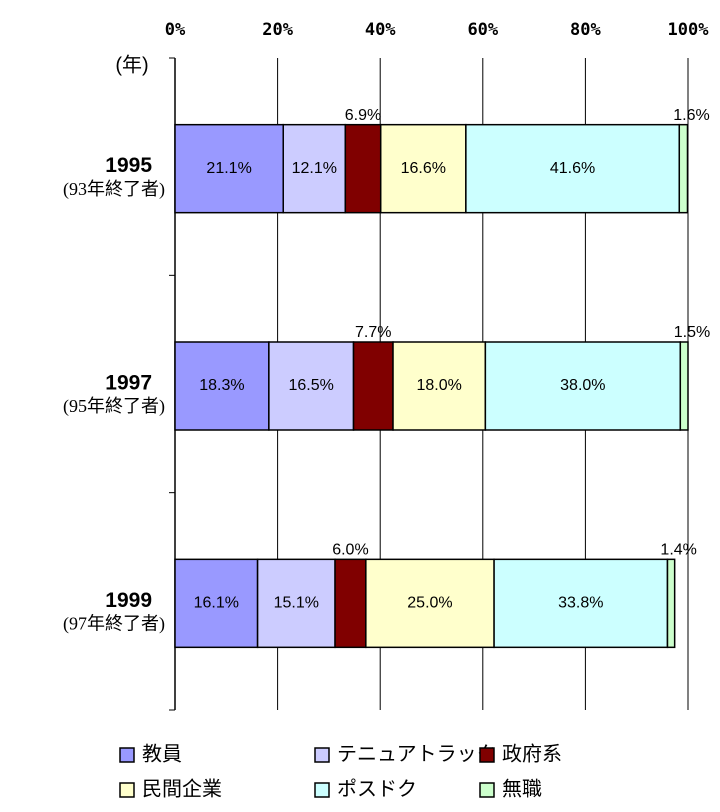  Describe the element at coordinates (114, 406) in the screenshot. I see `category-note: (95年終了者)` at that location.